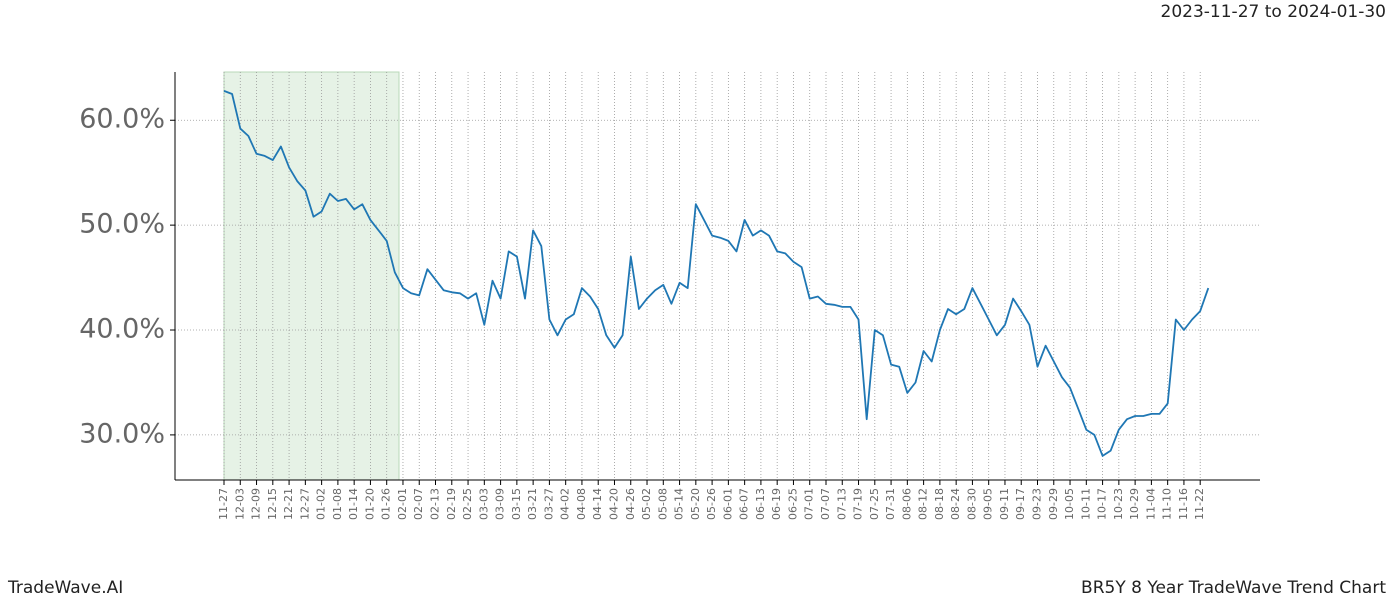 This screenshot has width=1400, height=600. I want to click on x-tick-label: 10-11, so click(1085, 504).